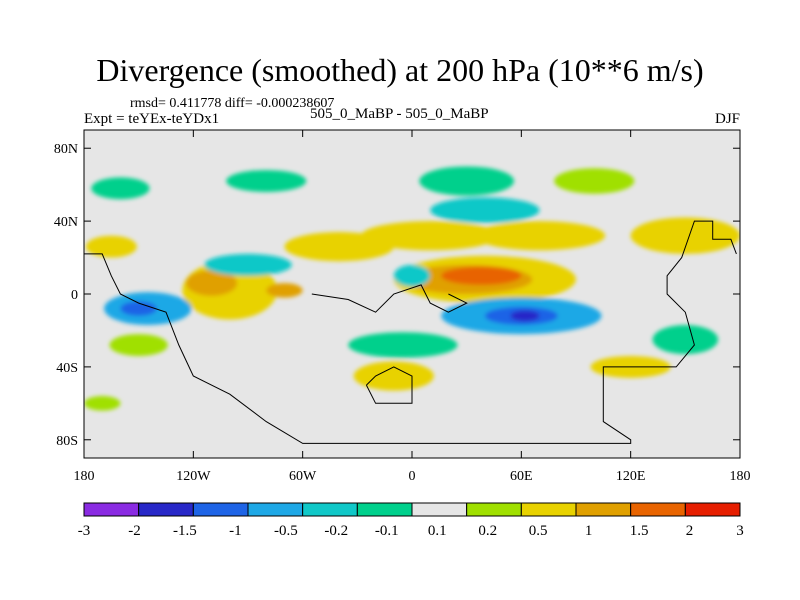 The width and height of the screenshot is (800, 600). I want to click on colorbar-label: 3, so click(740, 531).